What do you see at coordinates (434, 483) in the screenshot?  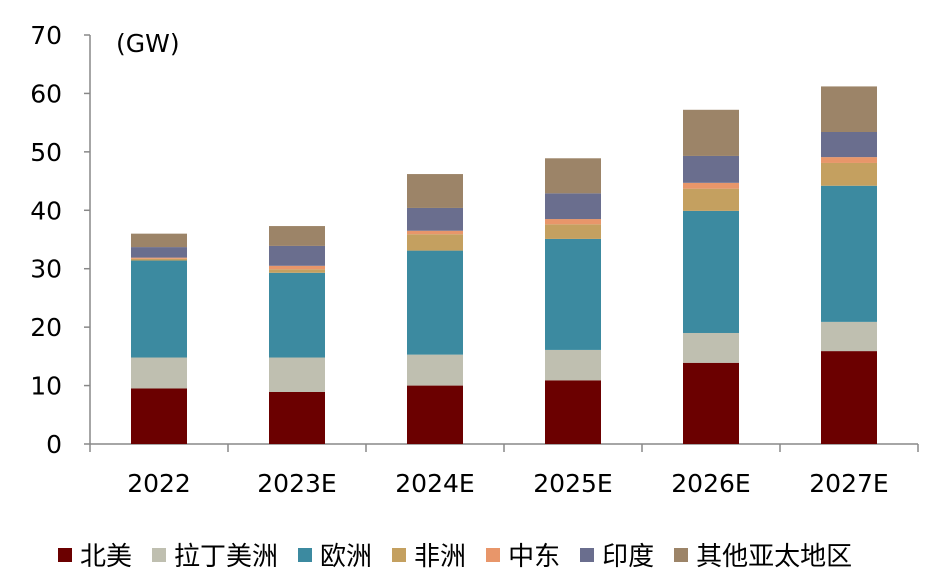 I see `x-tick-label: 2024E` at bounding box center [434, 483].